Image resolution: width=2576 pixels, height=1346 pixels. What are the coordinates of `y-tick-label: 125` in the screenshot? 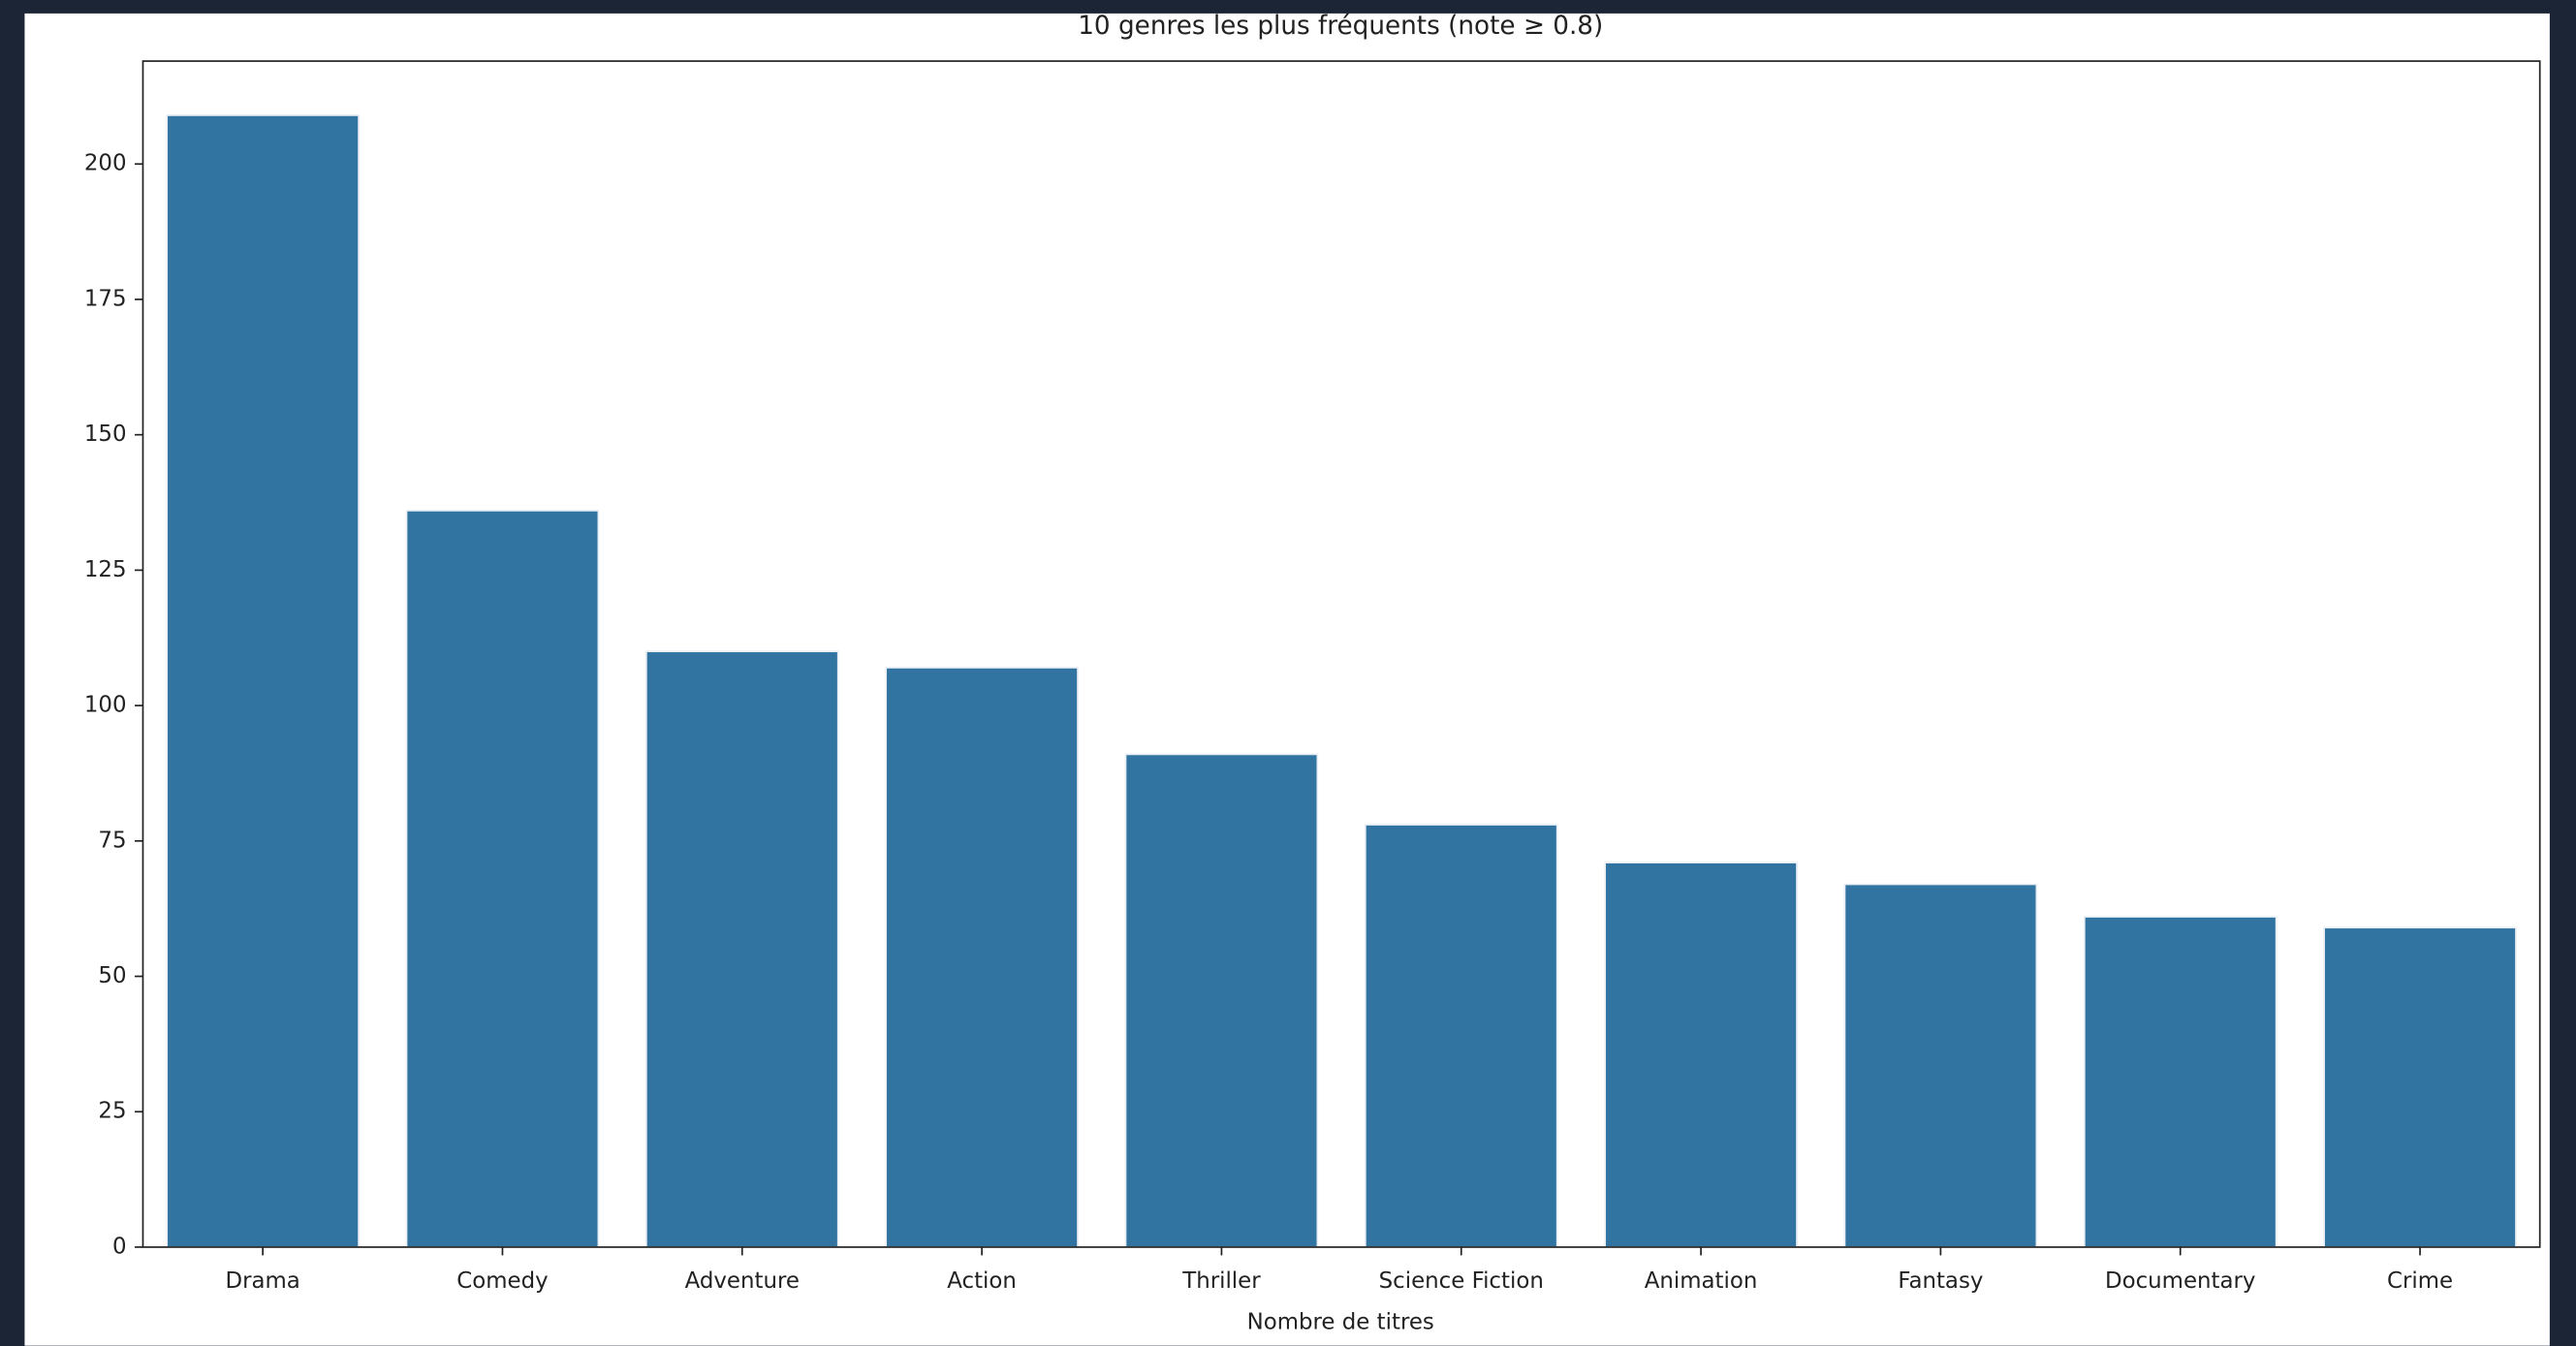 It's located at (105, 570).